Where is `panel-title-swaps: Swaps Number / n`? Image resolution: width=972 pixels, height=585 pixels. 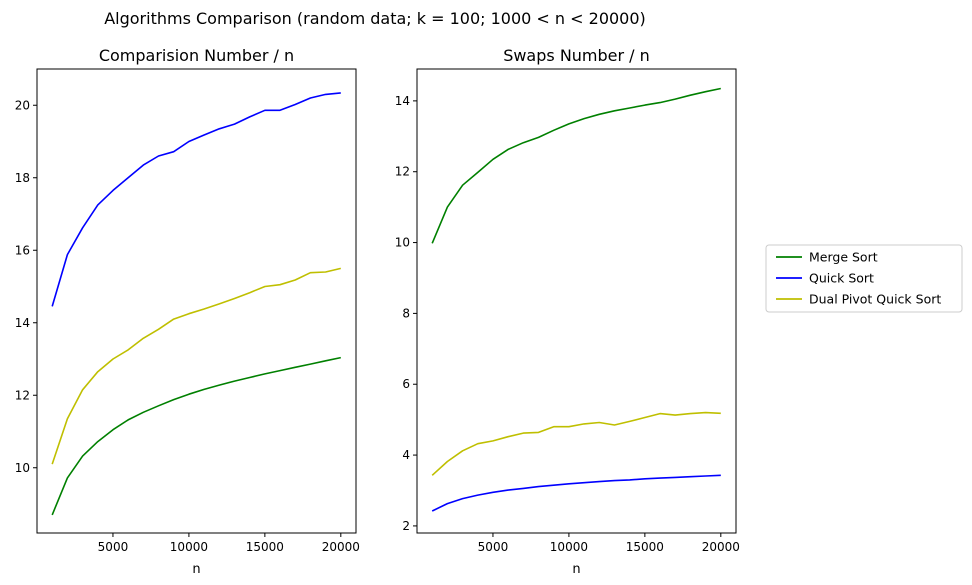
panel-title-swaps: Swaps Number / n is located at coordinates (576, 55).